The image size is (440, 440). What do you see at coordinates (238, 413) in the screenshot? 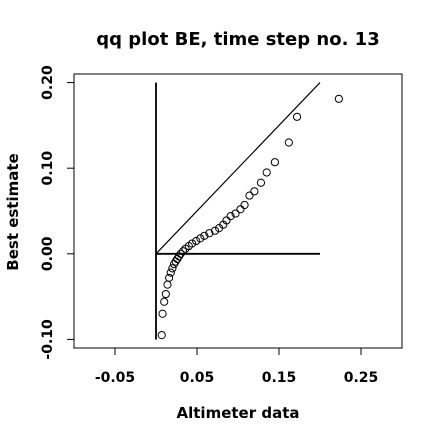
I see `x-axis-label: Altimeter data` at bounding box center [238, 413].